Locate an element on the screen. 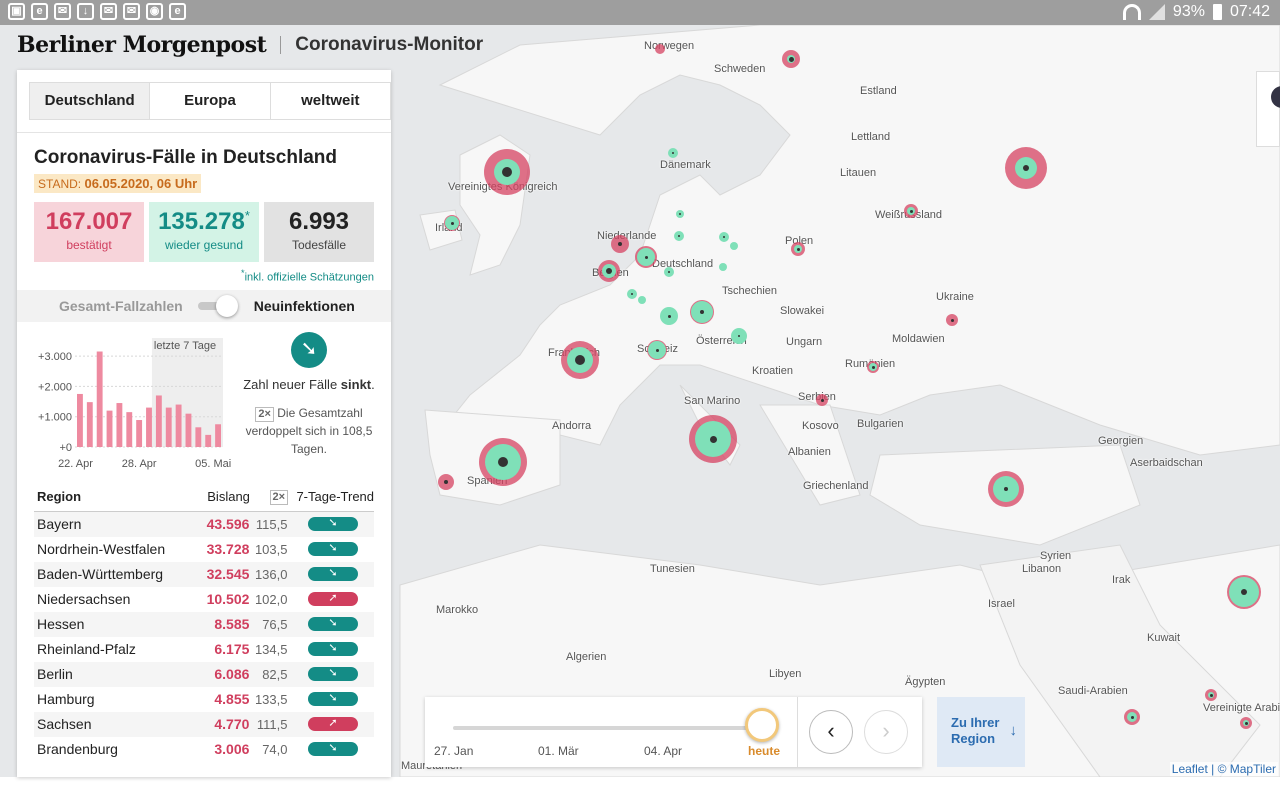  mail-icon: ✉ is located at coordinates (131, 11).